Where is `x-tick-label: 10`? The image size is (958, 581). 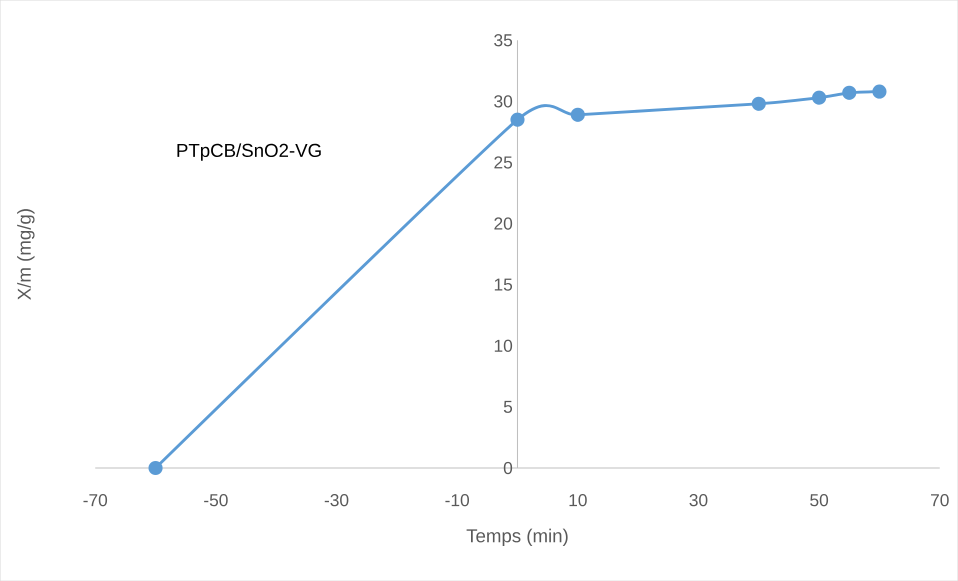 x-tick-label: 10 is located at coordinates (578, 500).